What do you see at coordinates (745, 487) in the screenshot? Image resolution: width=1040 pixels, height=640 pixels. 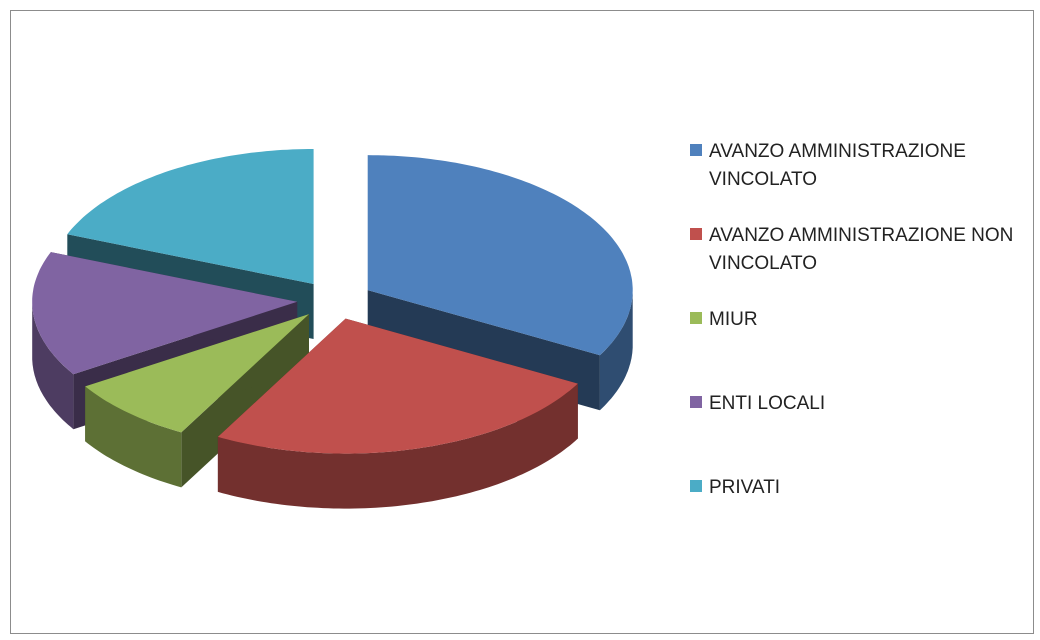 I see `legend-label: PRIVATI` at bounding box center [745, 487].